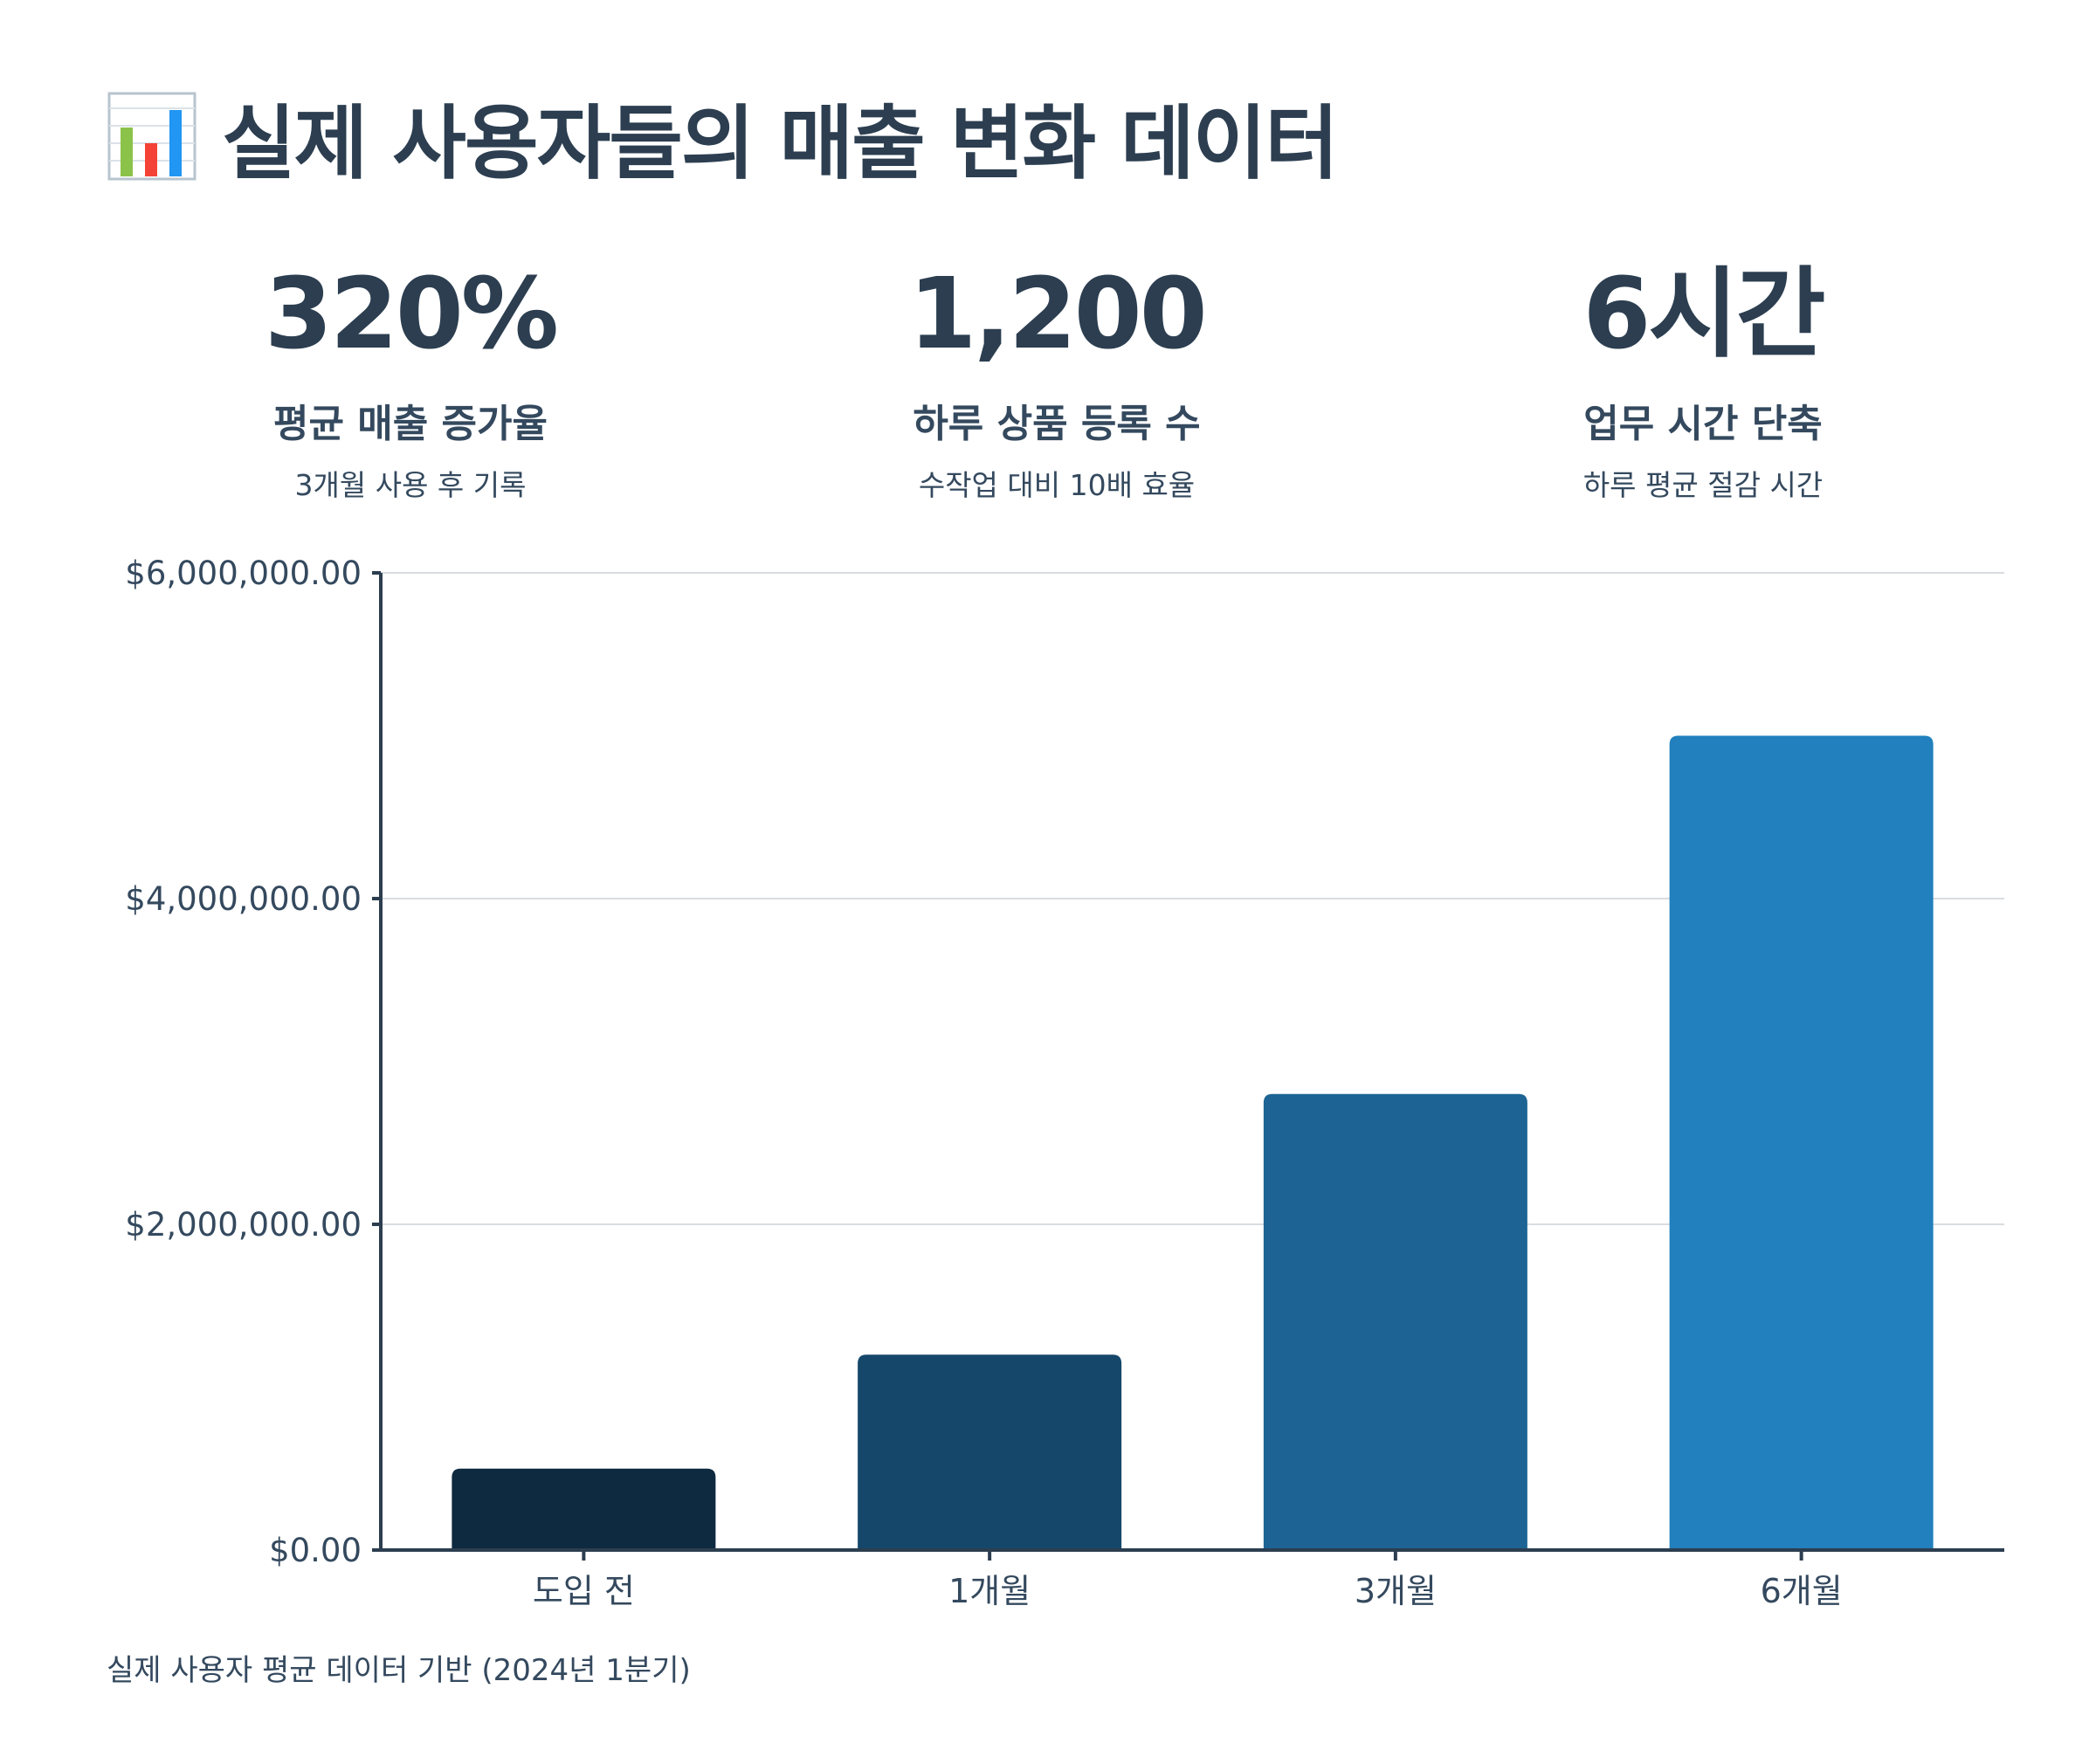 This screenshot has height=1764, width=2096. What do you see at coordinates (243, 573) in the screenshot?
I see `y-tick-label: $6,000,000.00` at bounding box center [243, 573].